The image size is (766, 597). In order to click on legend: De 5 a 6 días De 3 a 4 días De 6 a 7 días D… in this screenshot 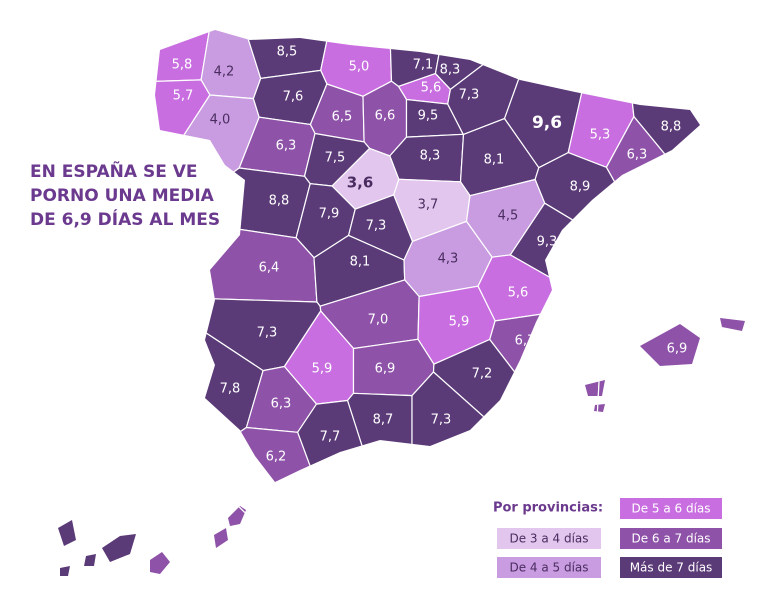, I will do `click(609, 538)`.